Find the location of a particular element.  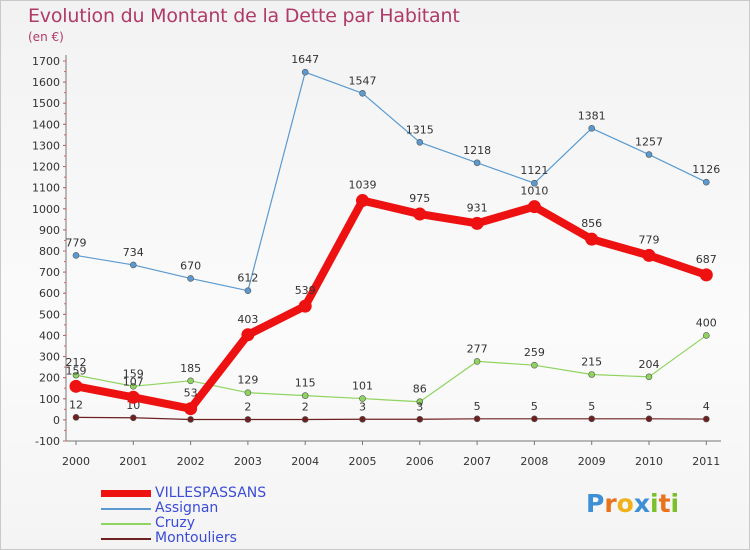

data-label-assignan: 1647 is located at coordinates (305, 59).